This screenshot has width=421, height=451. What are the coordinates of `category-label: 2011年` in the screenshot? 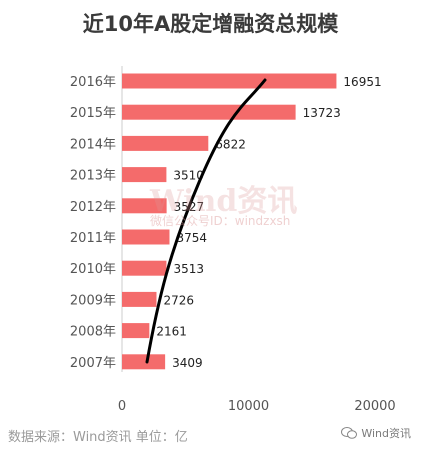 It's located at (93, 238).